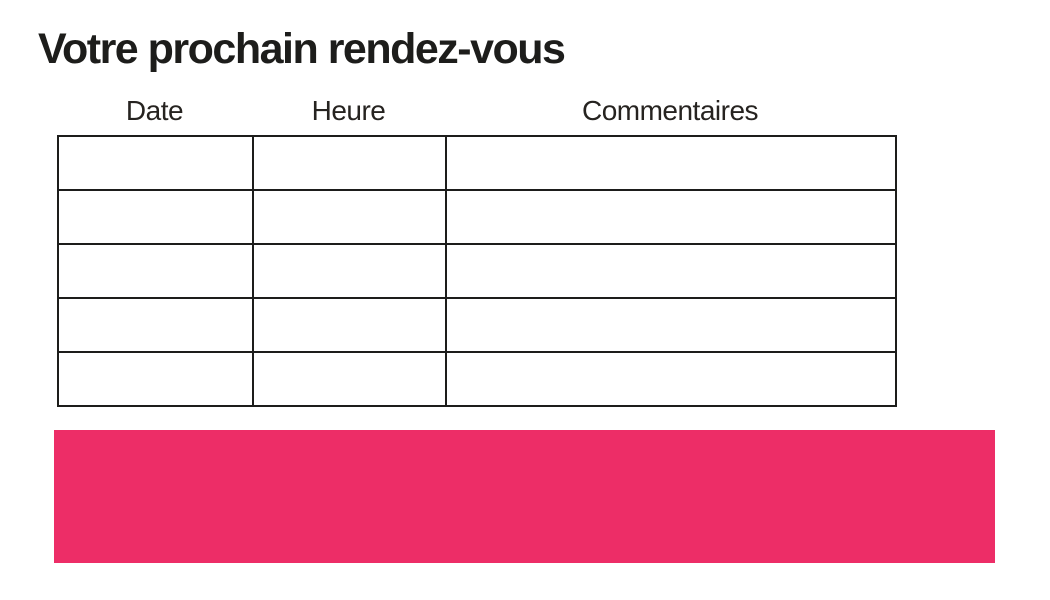 The width and height of the screenshot is (1050, 600). What do you see at coordinates (154, 111) in the screenshot?
I see `column-header-date: Date` at bounding box center [154, 111].